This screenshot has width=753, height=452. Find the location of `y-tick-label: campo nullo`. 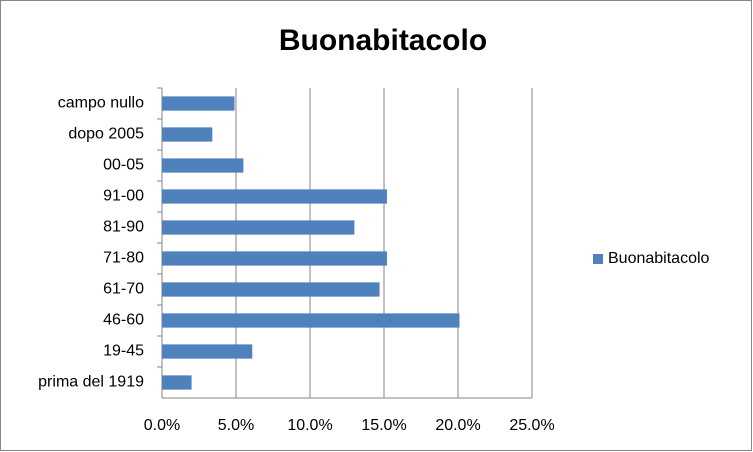

y-tick-label: campo nullo is located at coordinates (101, 103).